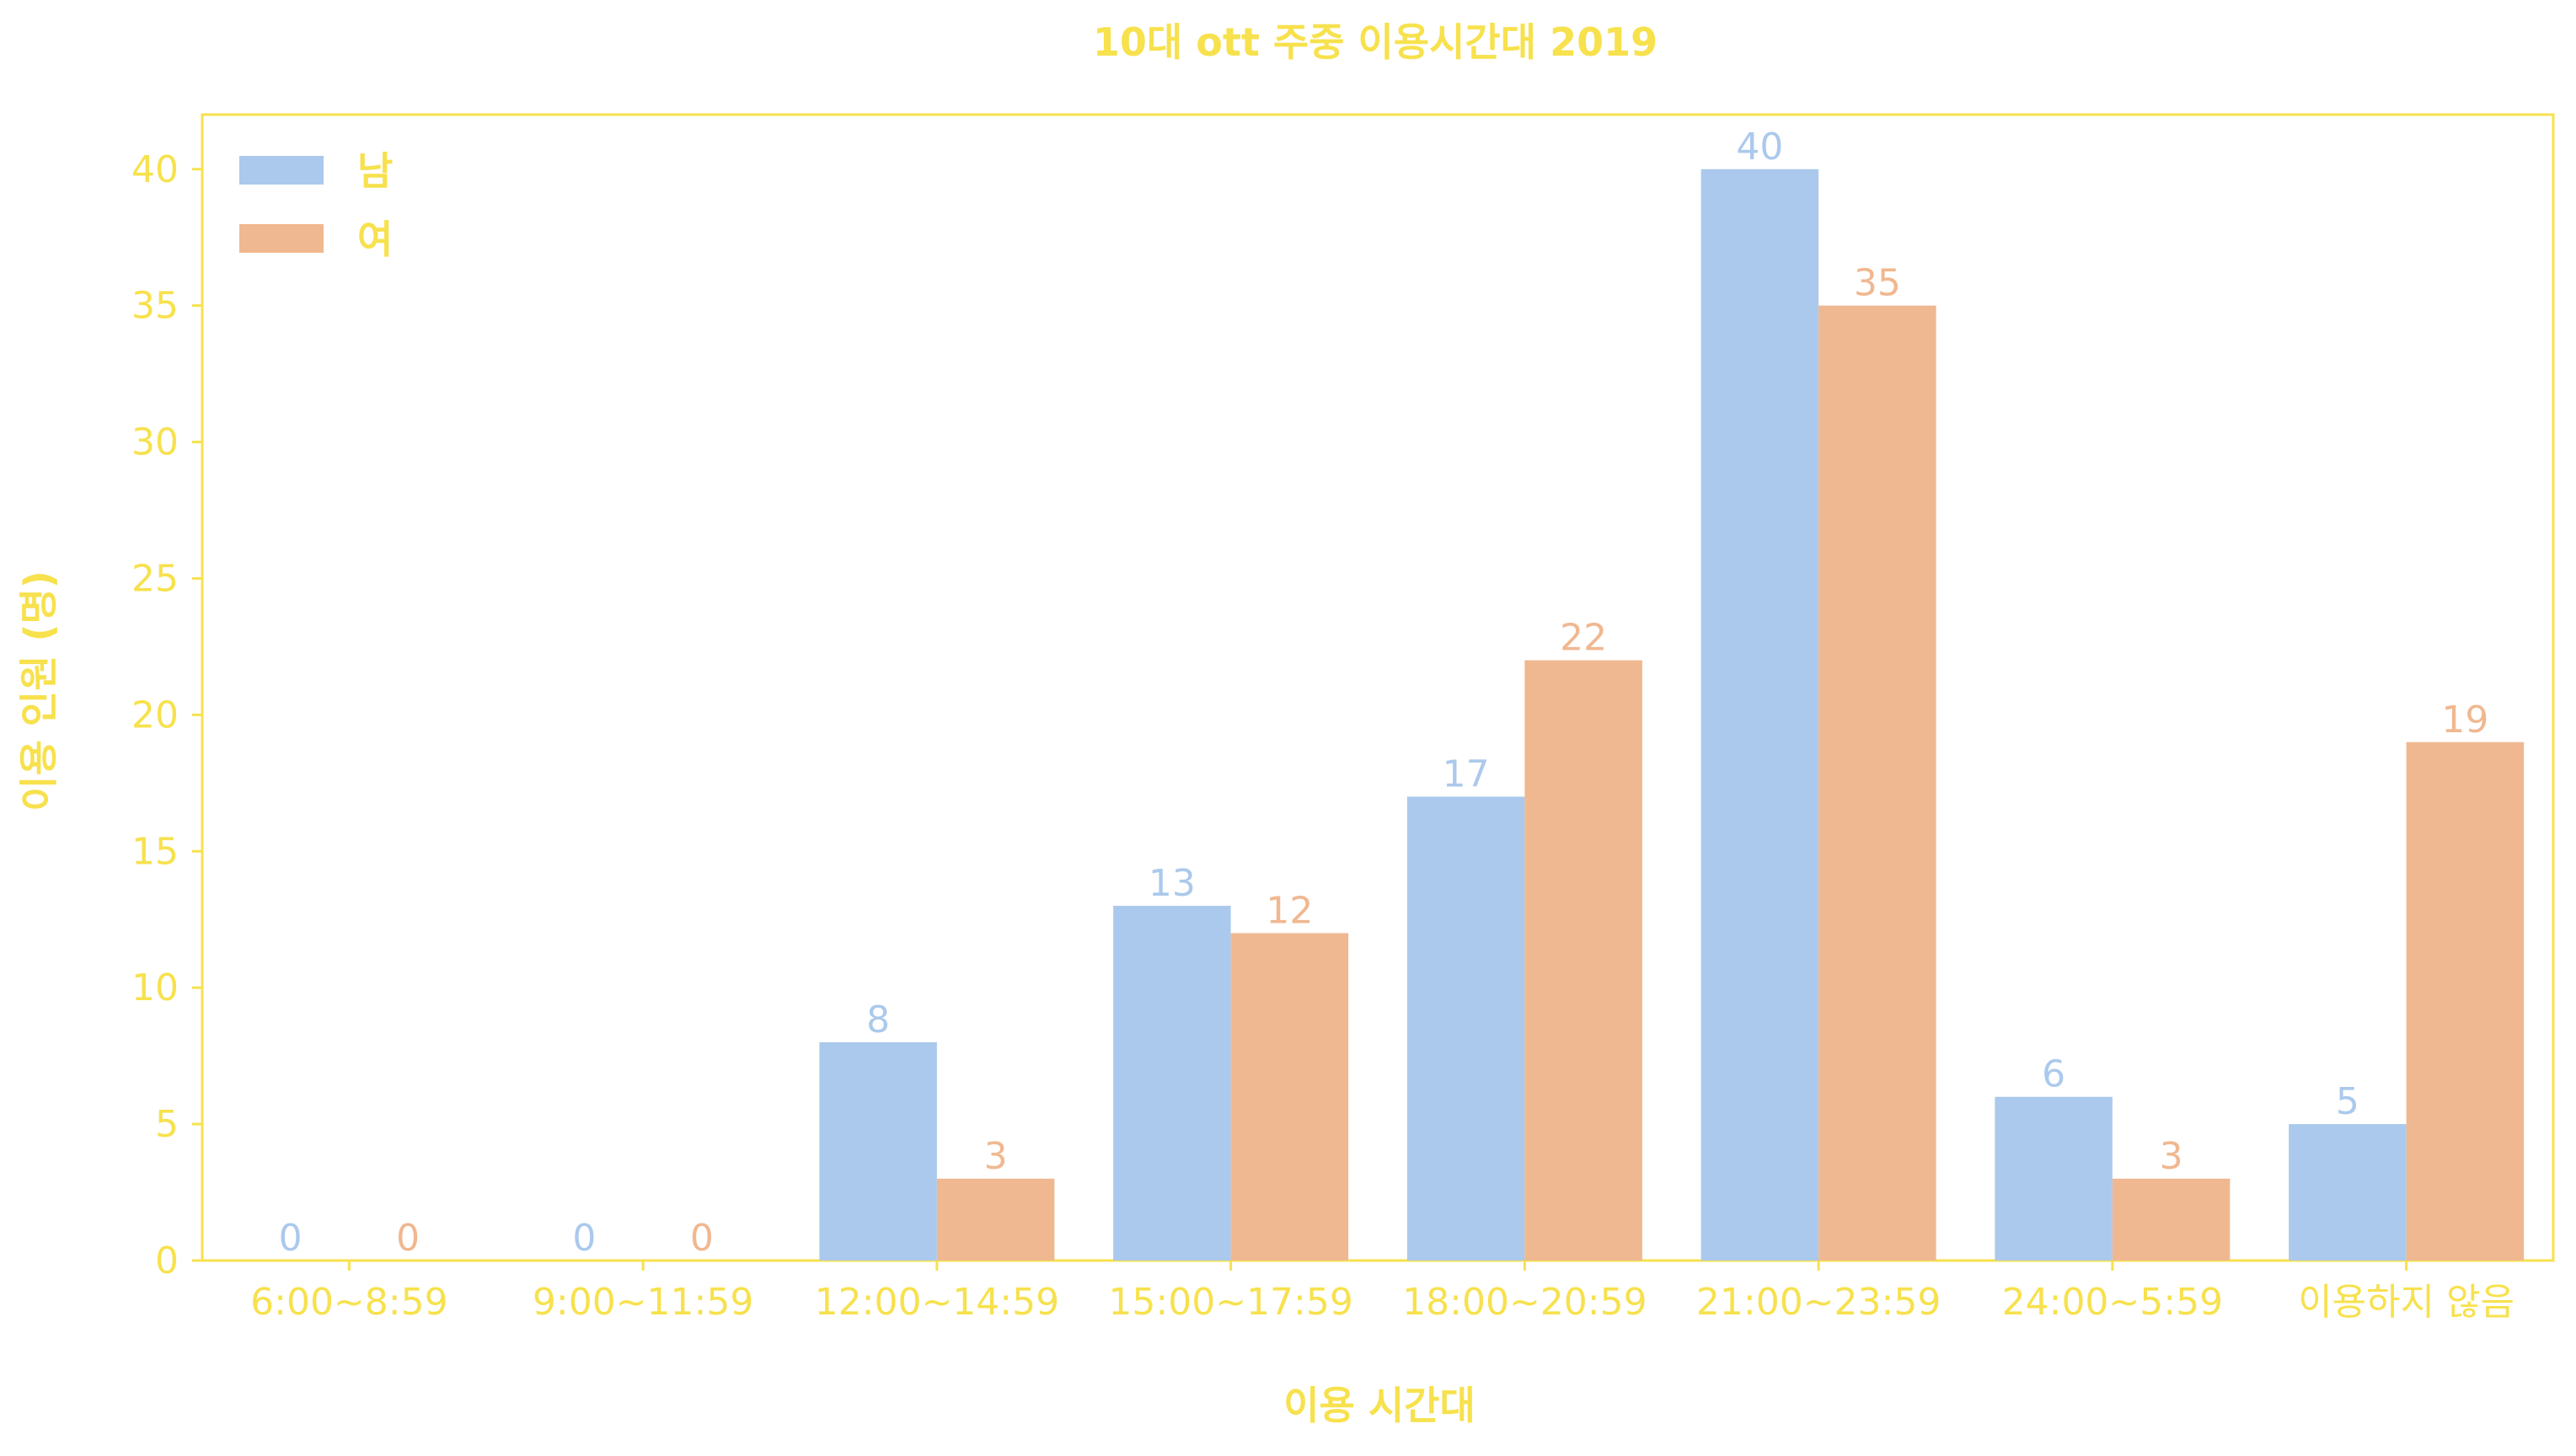 The height and width of the screenshot is (1456, 2576). I want to click on x-tick-label: 24:00~5:59, so click(2112, 1302).